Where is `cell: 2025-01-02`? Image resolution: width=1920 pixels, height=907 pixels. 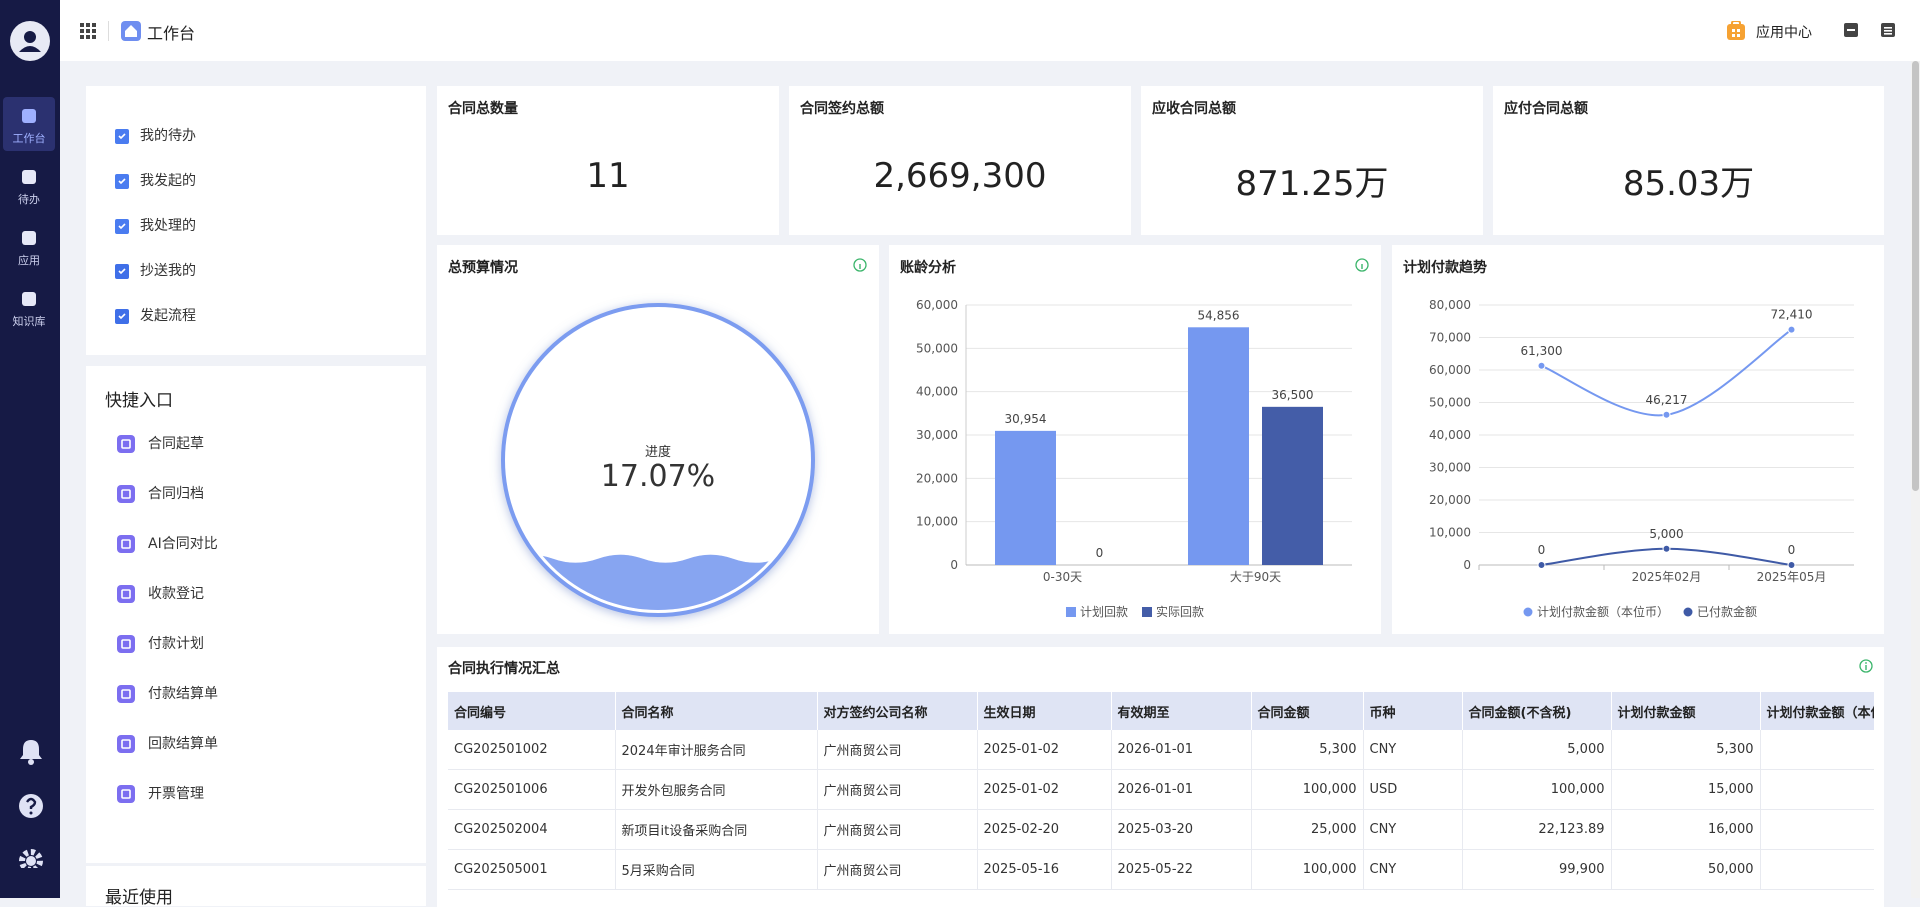
cell: 2025-01-02 is located at coordinates (1044, 750).